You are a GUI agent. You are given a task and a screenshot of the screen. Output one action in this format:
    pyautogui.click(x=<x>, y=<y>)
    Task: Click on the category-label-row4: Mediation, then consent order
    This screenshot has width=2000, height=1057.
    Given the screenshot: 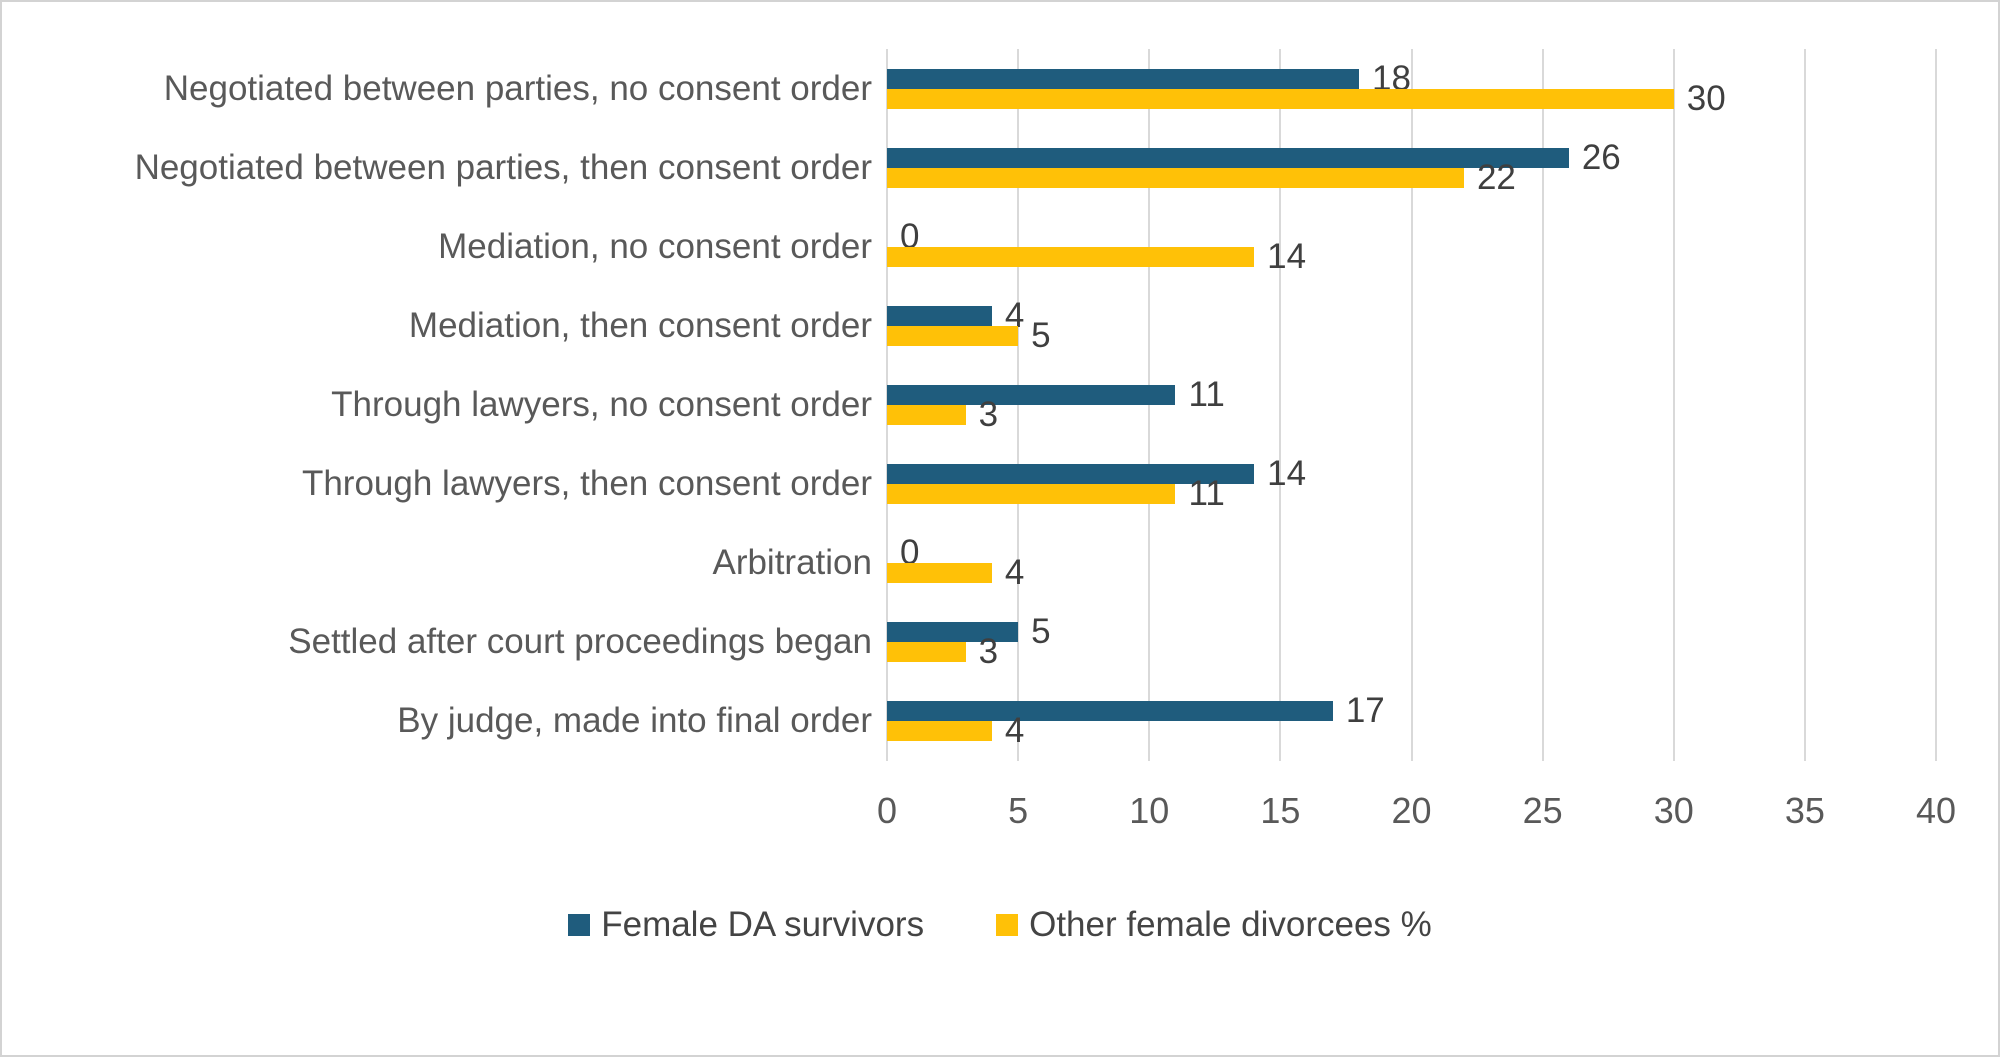 What is the action you would take?
    pyautogui.click(x=640, y=325)
    